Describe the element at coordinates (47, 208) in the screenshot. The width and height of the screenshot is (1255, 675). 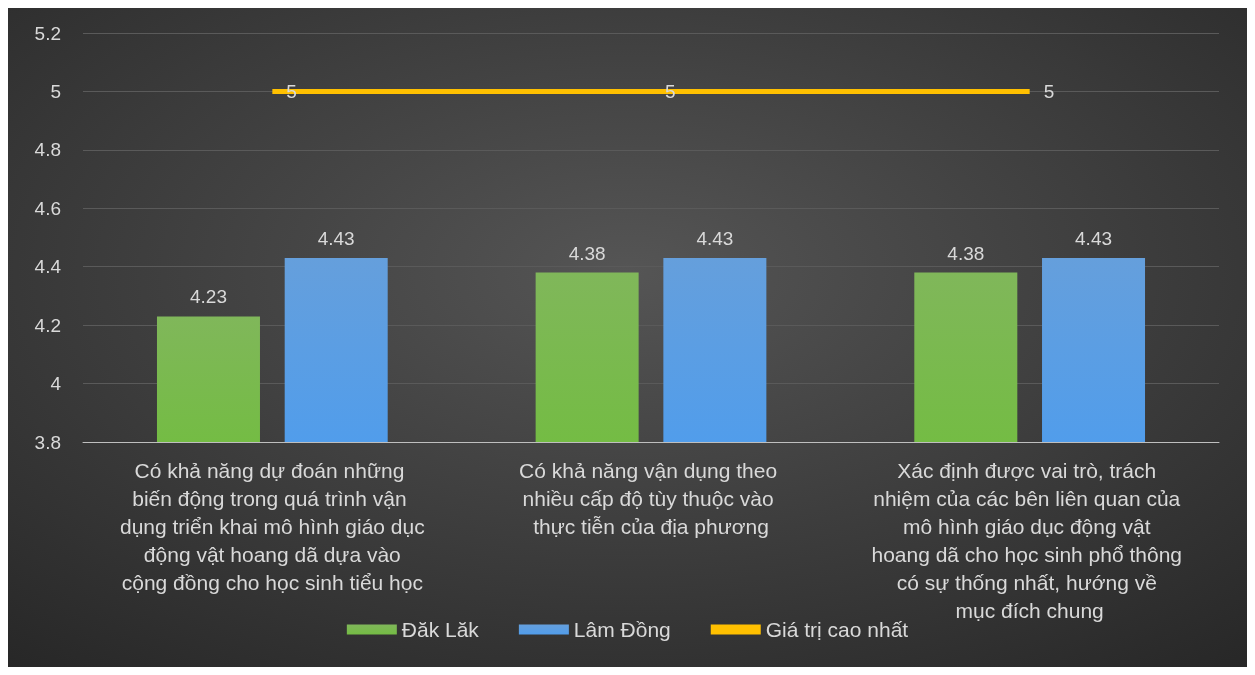
I see `y-tick-label: 4.6` at that location.